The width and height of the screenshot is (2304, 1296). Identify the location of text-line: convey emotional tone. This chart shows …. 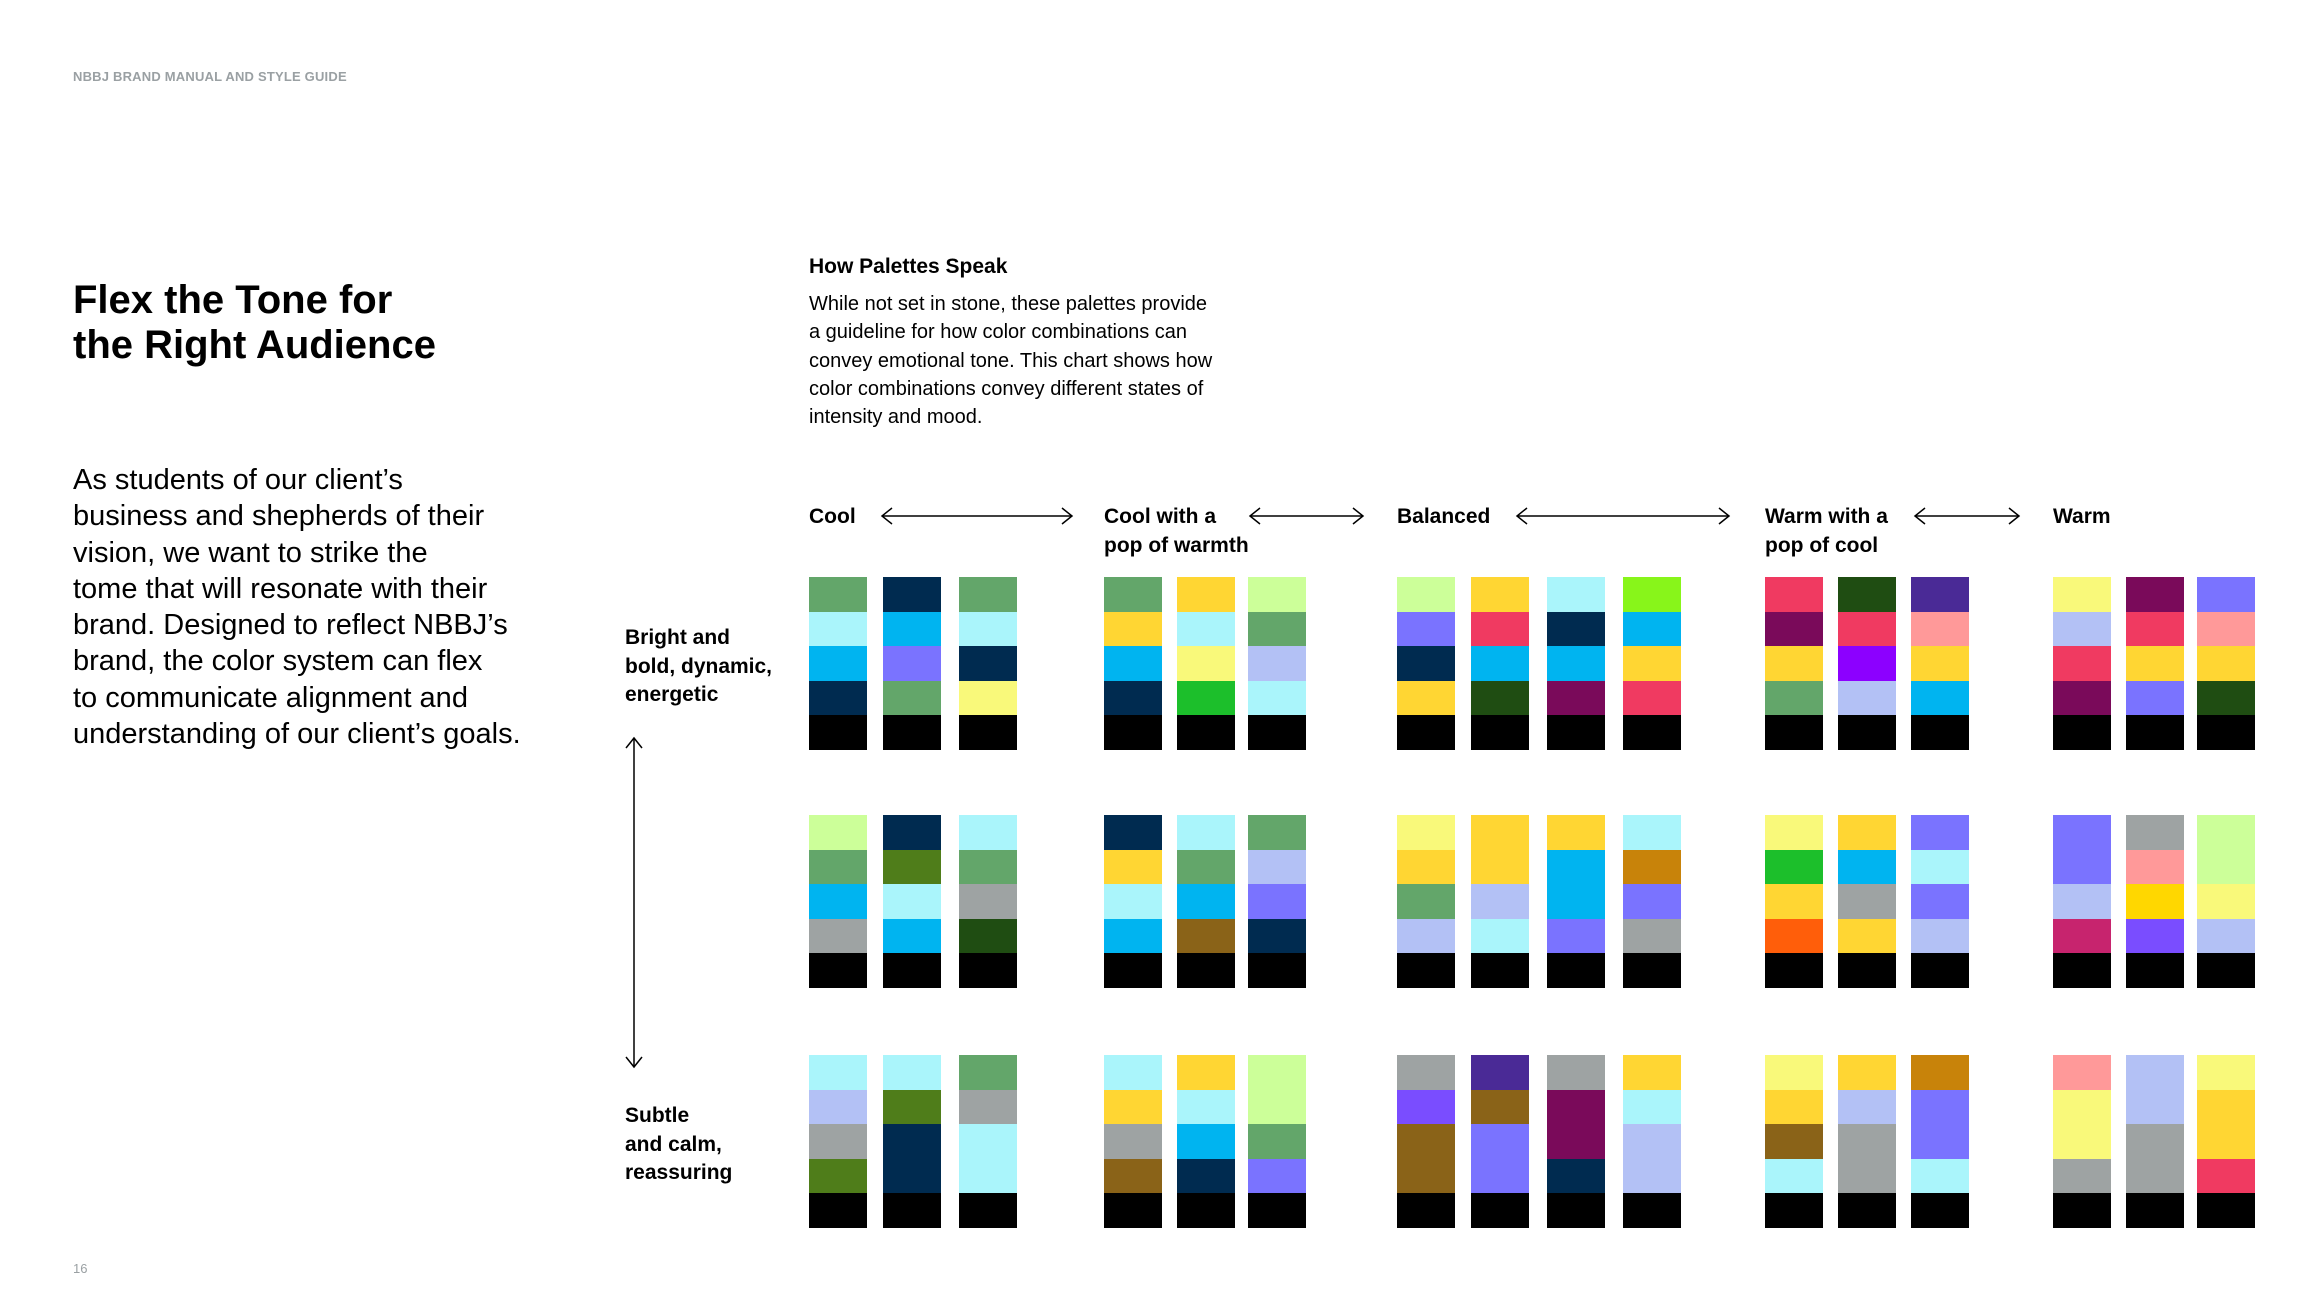
(1011, 360).